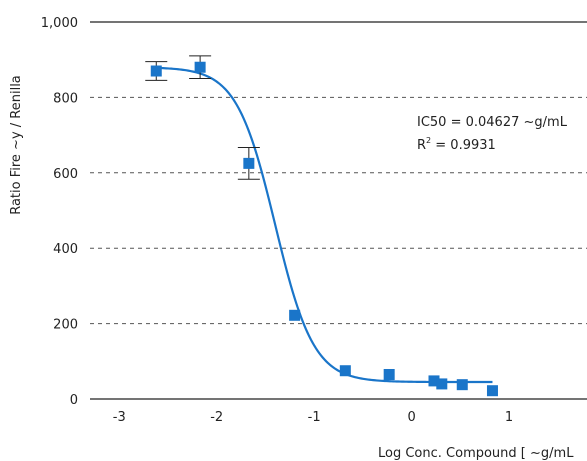 Image resolution: width=587 pixels, height=461 pixels. Describe the element at coordinates (65, 325) in the screenshot. I see `y-tick-label: 200` at that location.